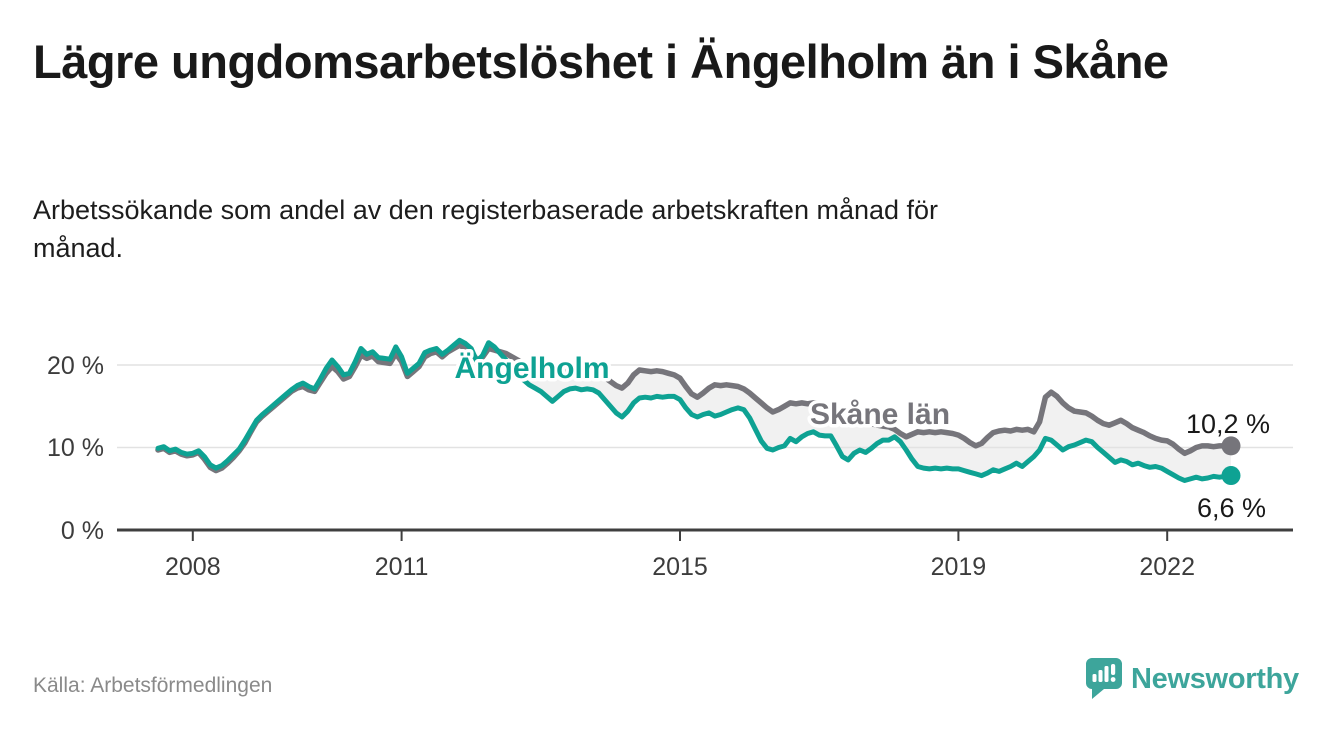 Image resolution: width=1340 pixels, height=734 pixels. Describe the element at coordinates (1215, 678) in the screenshot. I see `brand-name: Newsworthy` at that location.